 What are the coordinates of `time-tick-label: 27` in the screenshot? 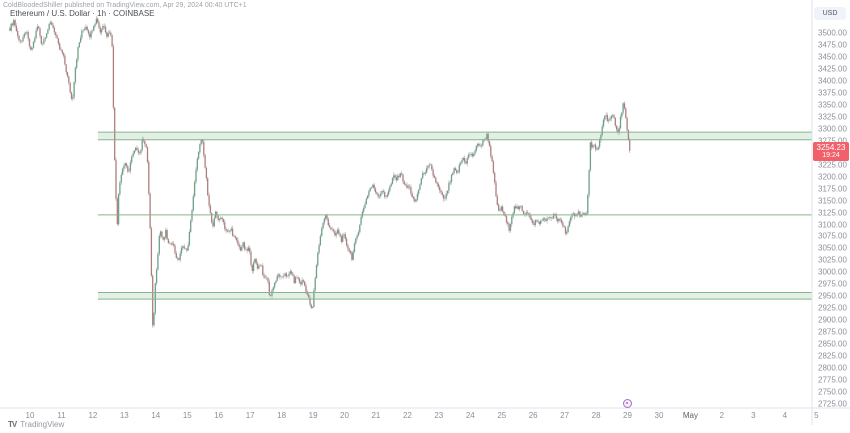 It's located at (565, 415).